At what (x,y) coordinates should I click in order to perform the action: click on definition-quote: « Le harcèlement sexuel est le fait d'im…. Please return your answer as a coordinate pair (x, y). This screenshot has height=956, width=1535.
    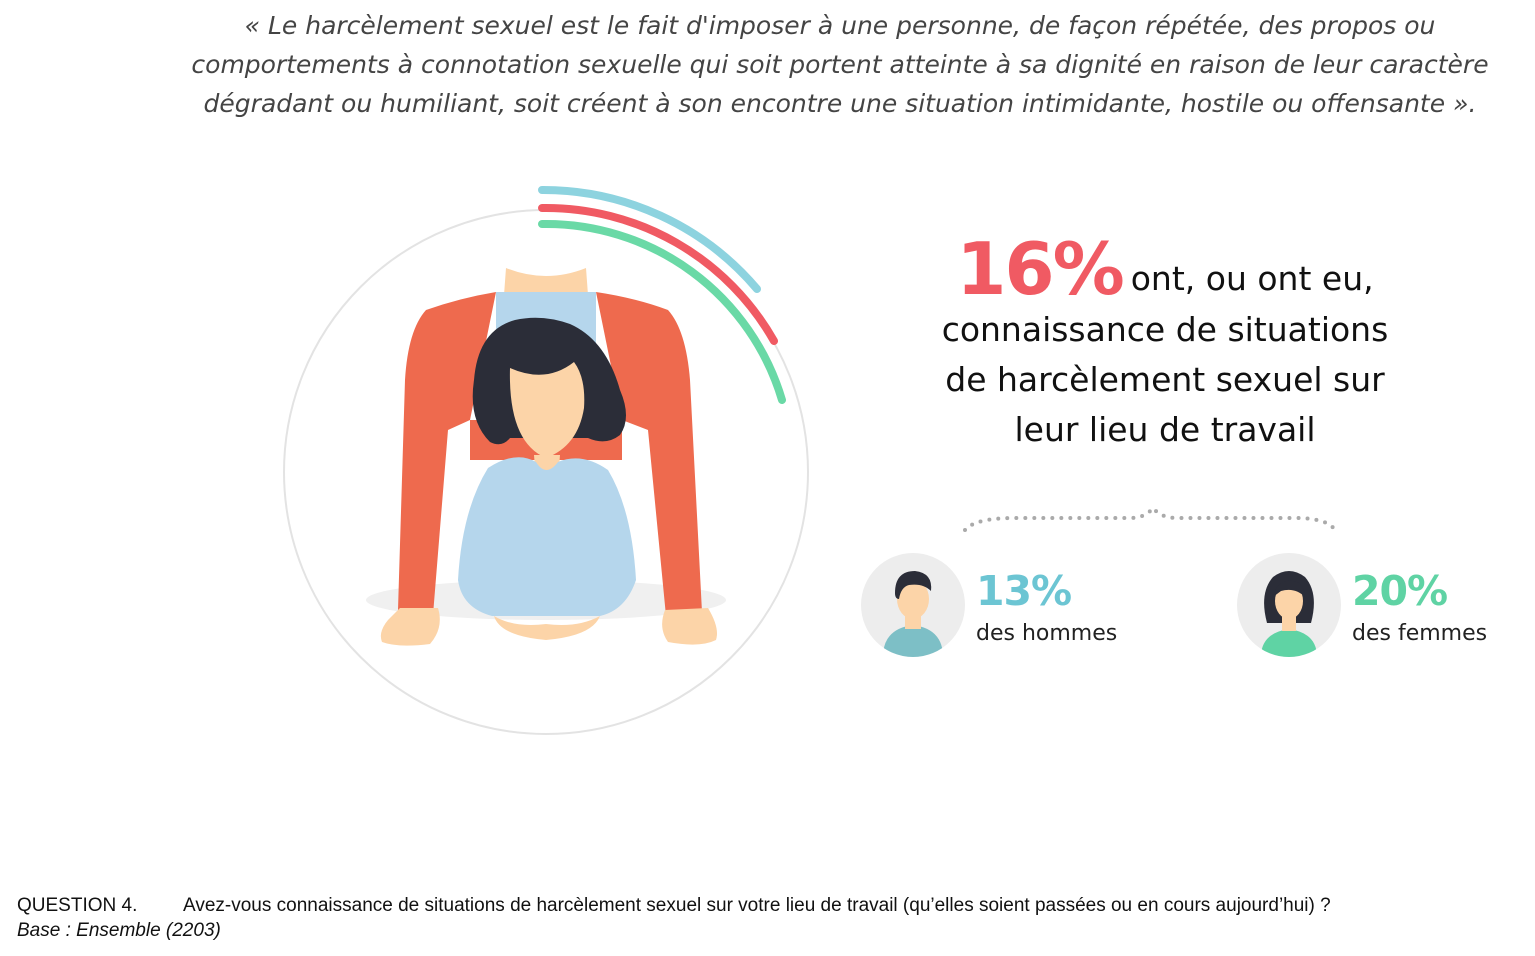
    Looking at the image, I should click on (840, 64).